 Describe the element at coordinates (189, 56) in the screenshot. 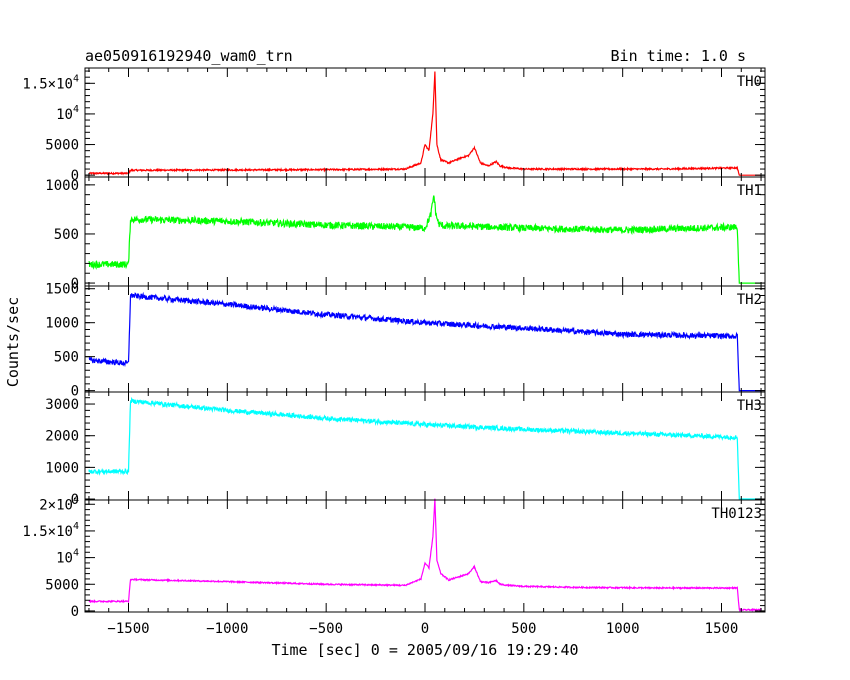

I see `chart-title: ae050916192940_wam0_trn` at that location.